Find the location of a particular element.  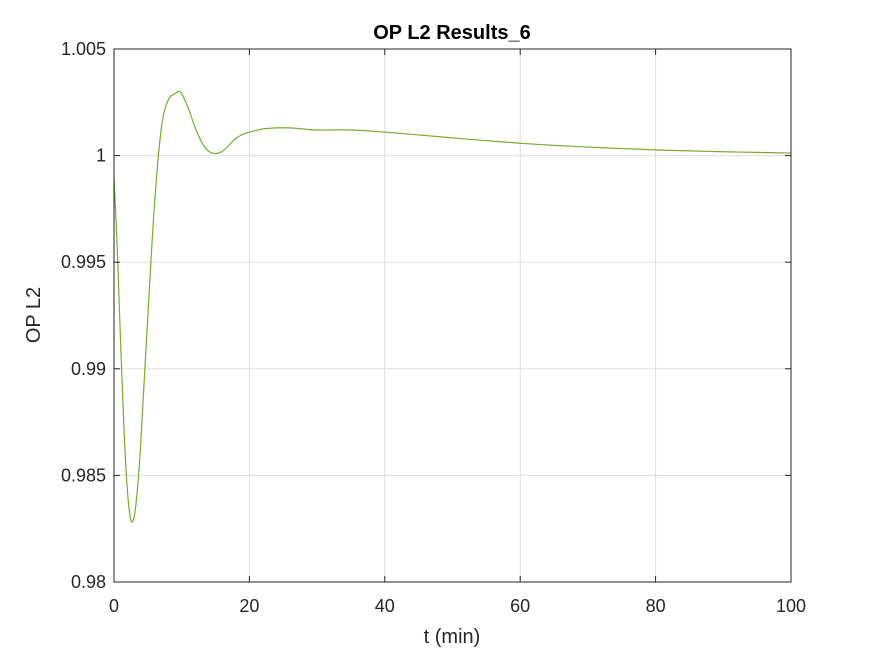

y-axis-label: OP L2 is located at coordinates (34, 315).